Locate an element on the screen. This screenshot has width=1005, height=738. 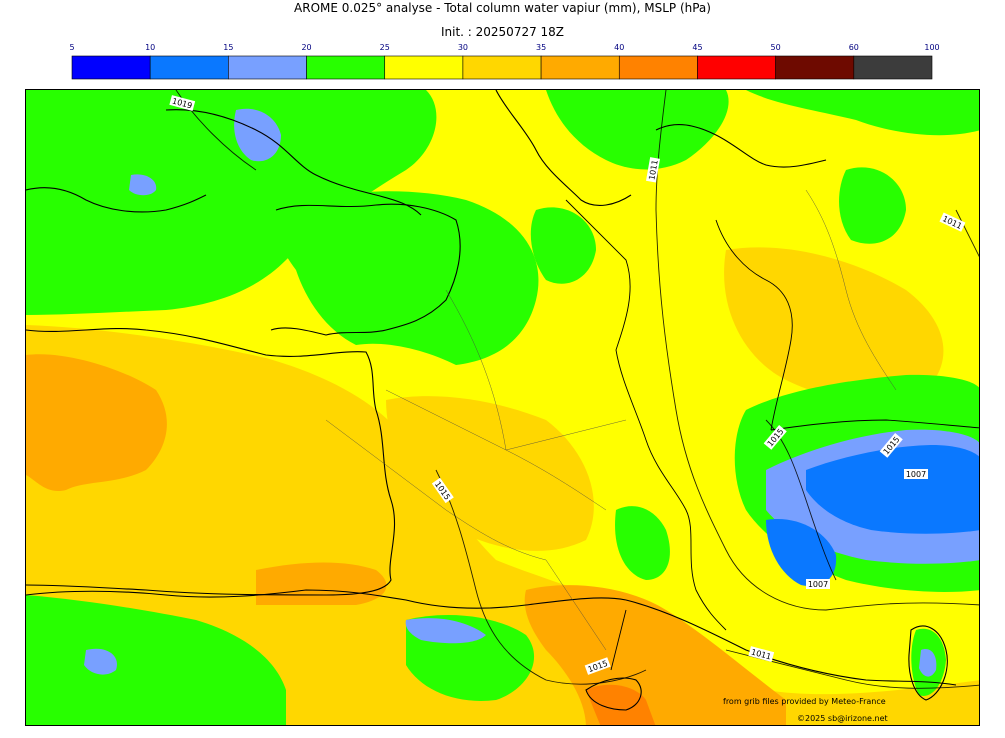
colorbar-tick-label: 35 is located at coordinates (541, 47).